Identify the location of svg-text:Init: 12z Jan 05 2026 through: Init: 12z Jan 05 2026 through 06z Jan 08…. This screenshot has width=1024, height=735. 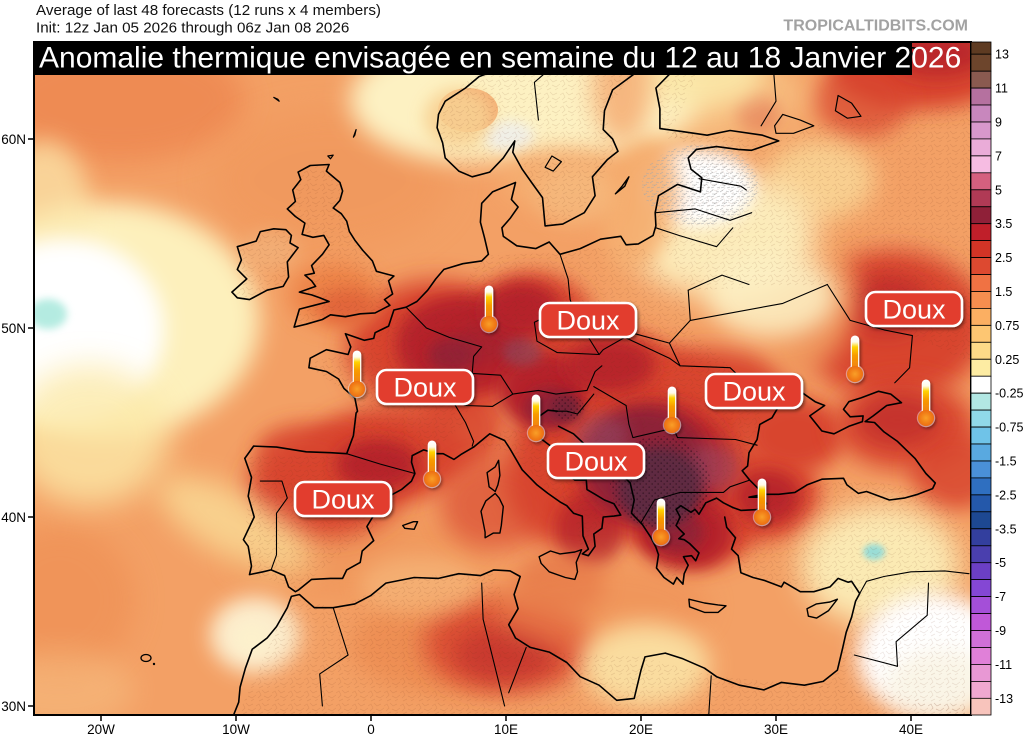
(192, 28).